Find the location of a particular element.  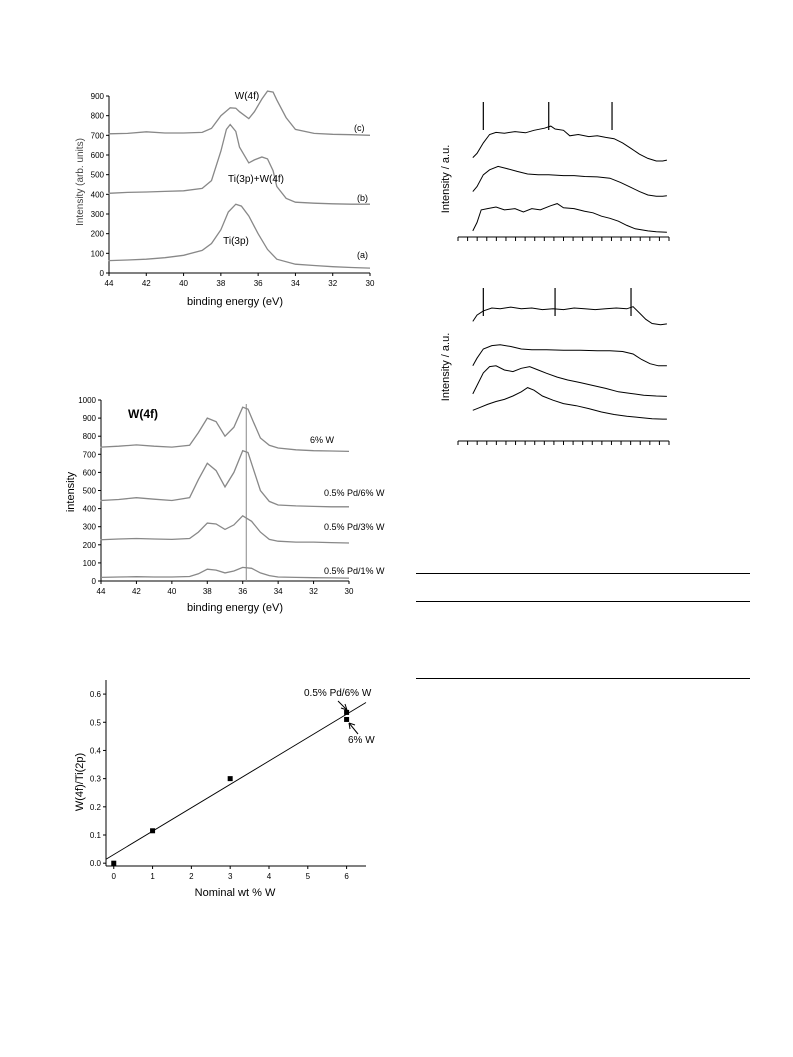

y-axis-label: W(4f)/Ti(2p) is located at coordinates (80, 782).